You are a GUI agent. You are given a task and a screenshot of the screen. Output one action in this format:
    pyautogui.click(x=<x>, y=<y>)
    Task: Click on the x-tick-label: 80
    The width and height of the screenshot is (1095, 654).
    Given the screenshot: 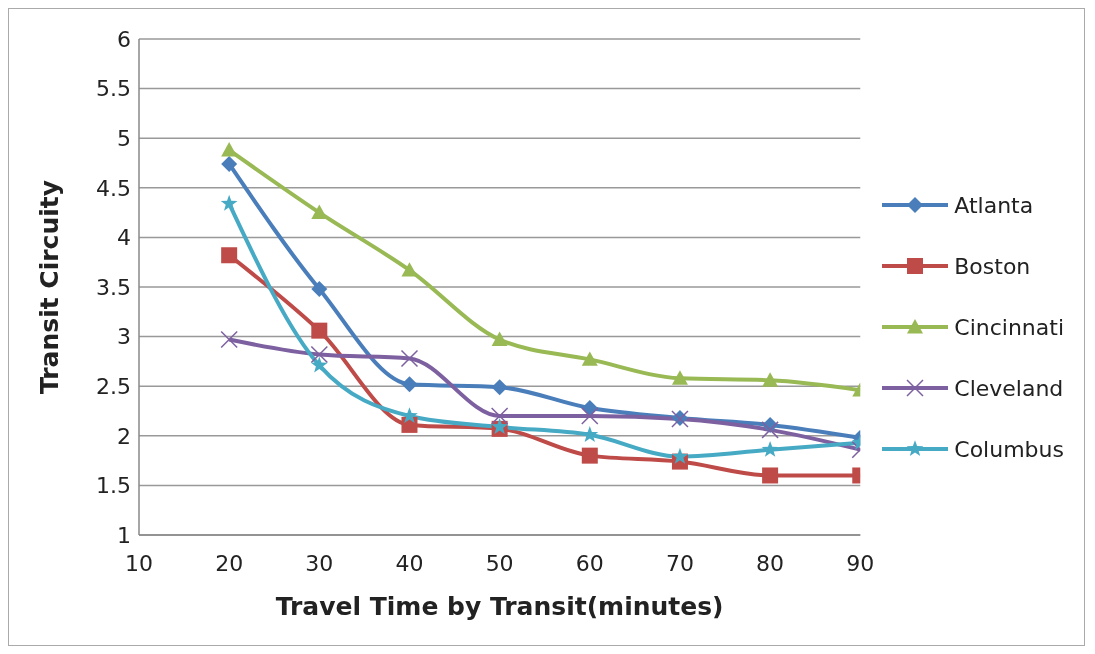 What is the action you would take?
    pyautogui.click(x=770, y=563)
    